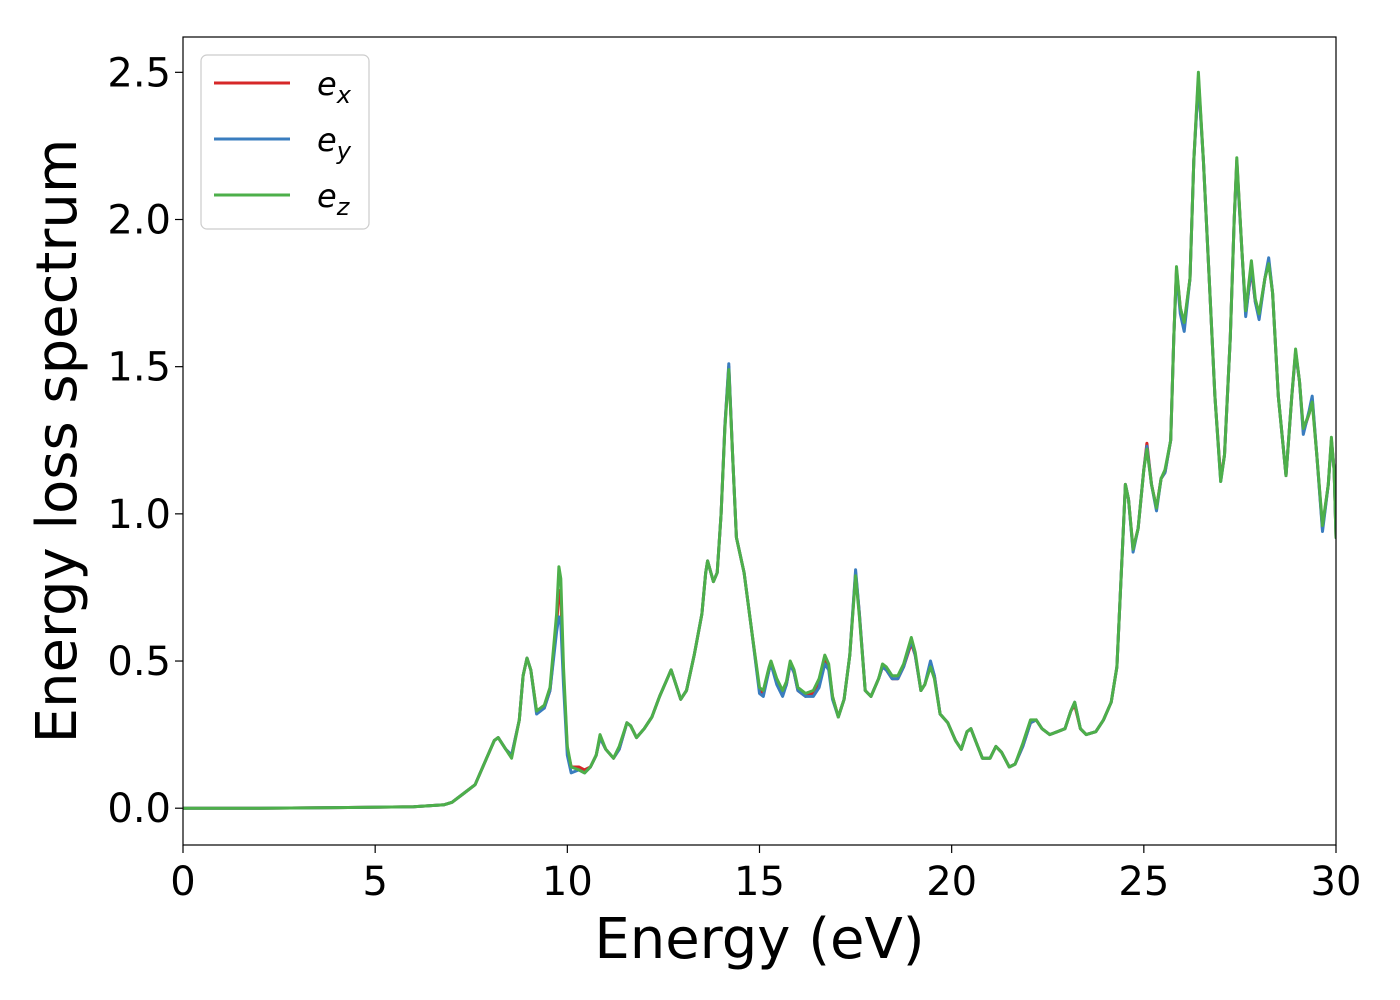 Image resolution: width=1400 pixels, height=1000 pixels. What do you see at coordinates (139, 368) in the screenshot?
I see `y-tick-label: 1.5` at bounding box center [139, 368].